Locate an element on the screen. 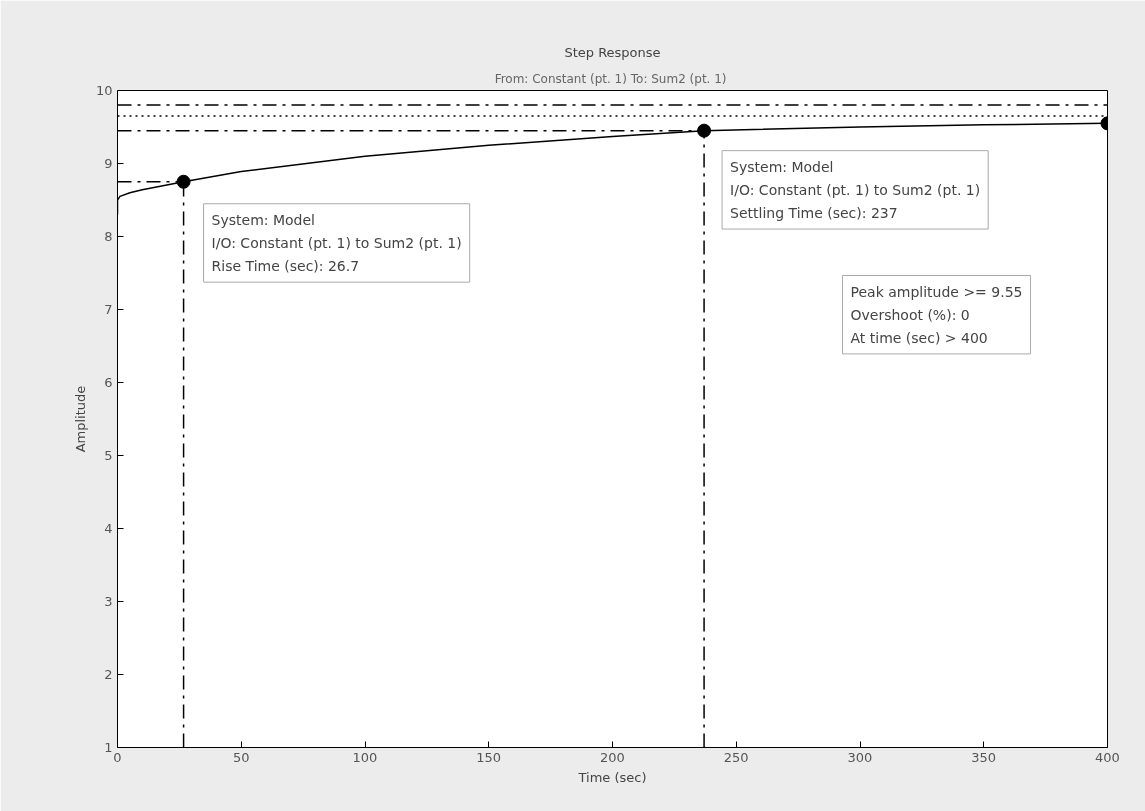  y-axis-title: Amplitude is located at coordinates (80, 419).